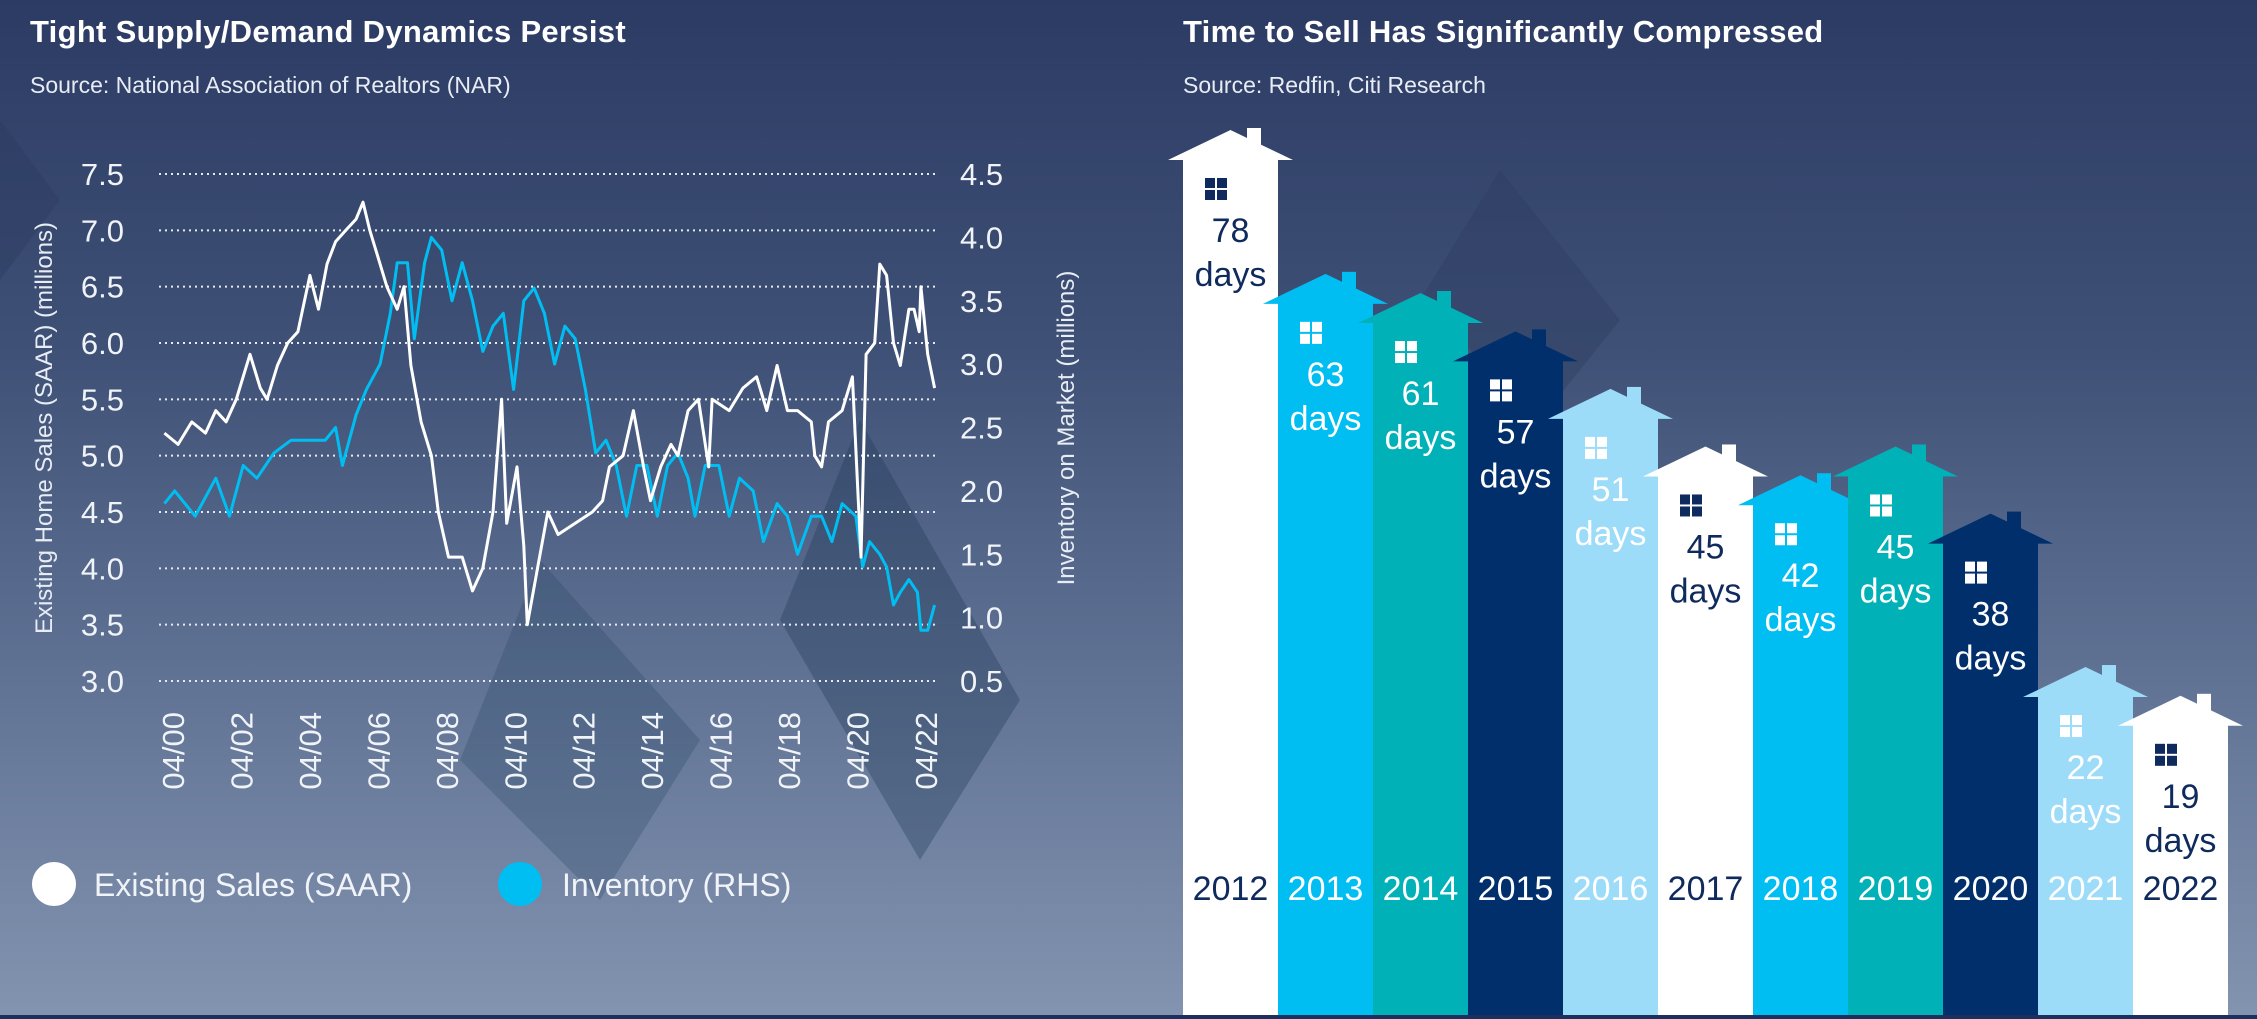  I want to click on legend-label-inventory: Inventory (RHS), so click(676, 885).